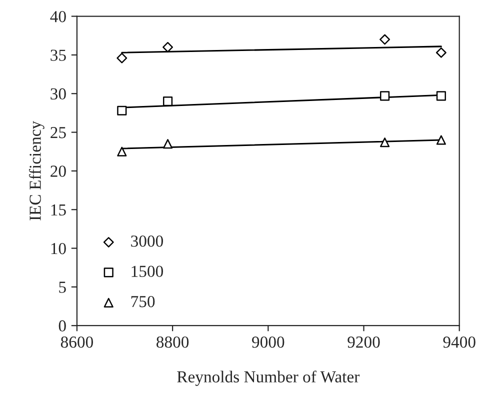 The image size is (481, 407). Describe the element at coordinates (268, 342) in the screenshot. I see `x-tick-label: 9000` at that location.